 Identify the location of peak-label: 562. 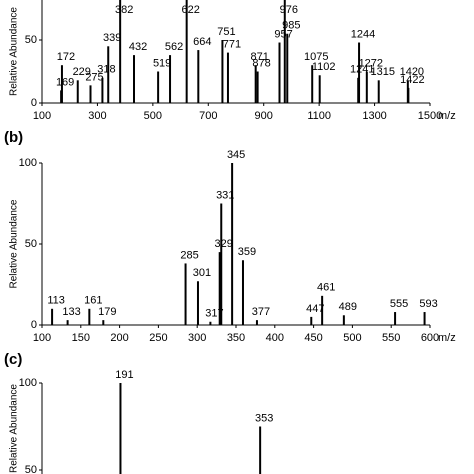
(174, 47).